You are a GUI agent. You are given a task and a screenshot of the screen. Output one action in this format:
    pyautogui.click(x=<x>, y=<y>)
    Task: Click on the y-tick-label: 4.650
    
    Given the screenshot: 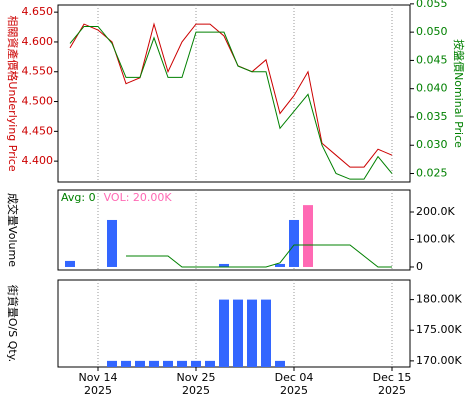 What is the action you would take?
    pyautogui.click(x=38, y=11)
    